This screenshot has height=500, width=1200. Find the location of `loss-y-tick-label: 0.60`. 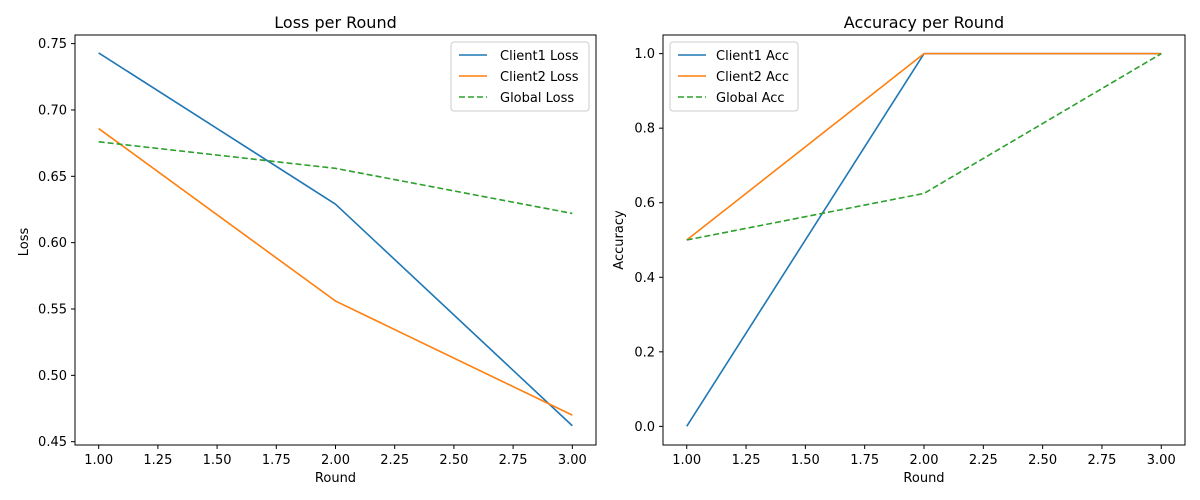

loss-y-tick-label: 0.60 is located at coordinates (52, 243).